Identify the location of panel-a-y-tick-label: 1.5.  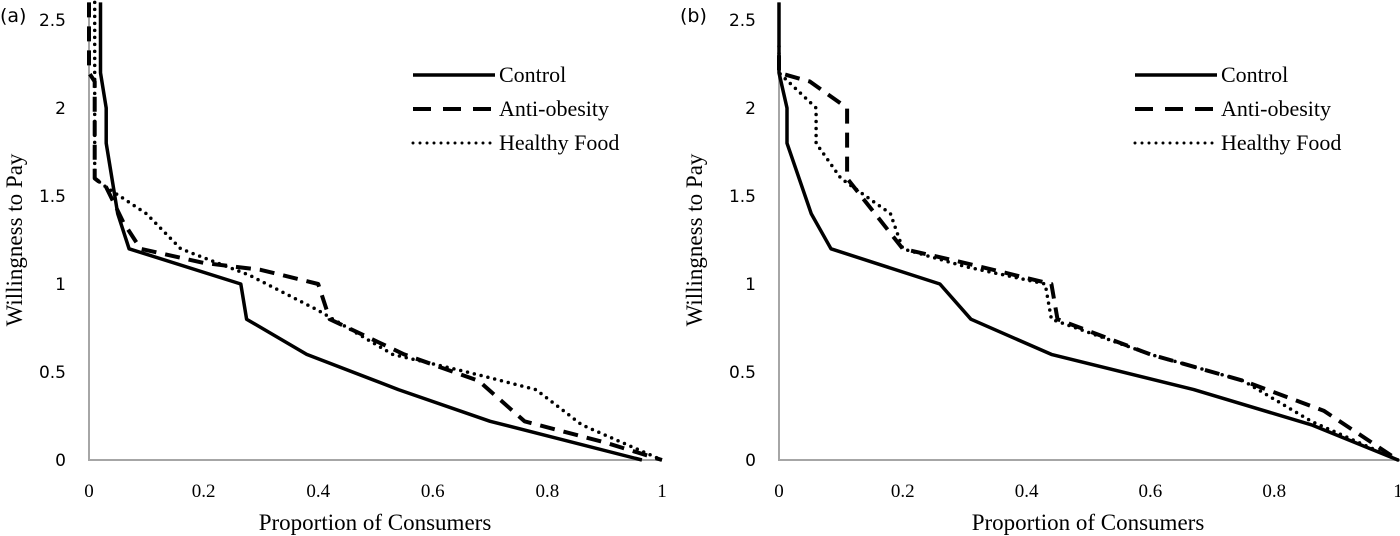
(52, 197).